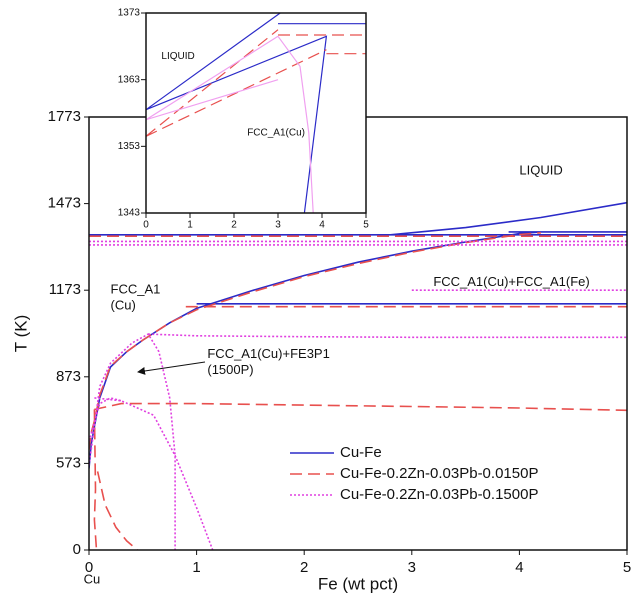 The height and width of the screenshot is (608, 632). I want to click on y-tick-label: 873, so click(68, 376).